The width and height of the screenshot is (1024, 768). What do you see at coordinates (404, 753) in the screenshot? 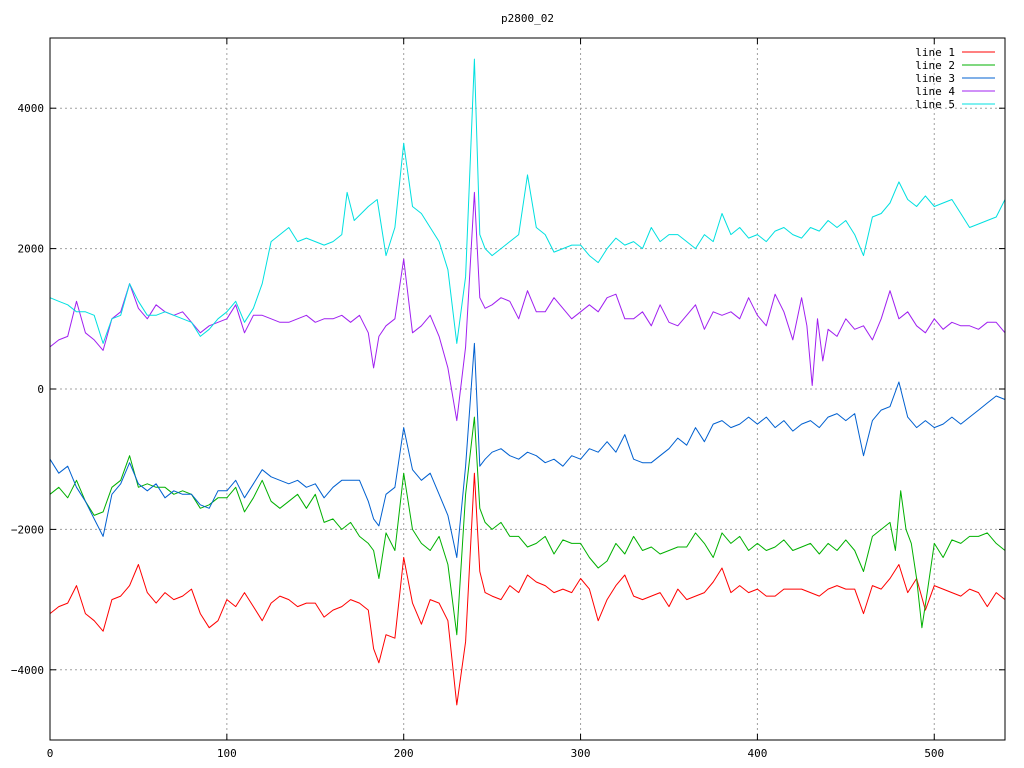
I see `x-tick-label: 200` at bounding box center [404, 753].